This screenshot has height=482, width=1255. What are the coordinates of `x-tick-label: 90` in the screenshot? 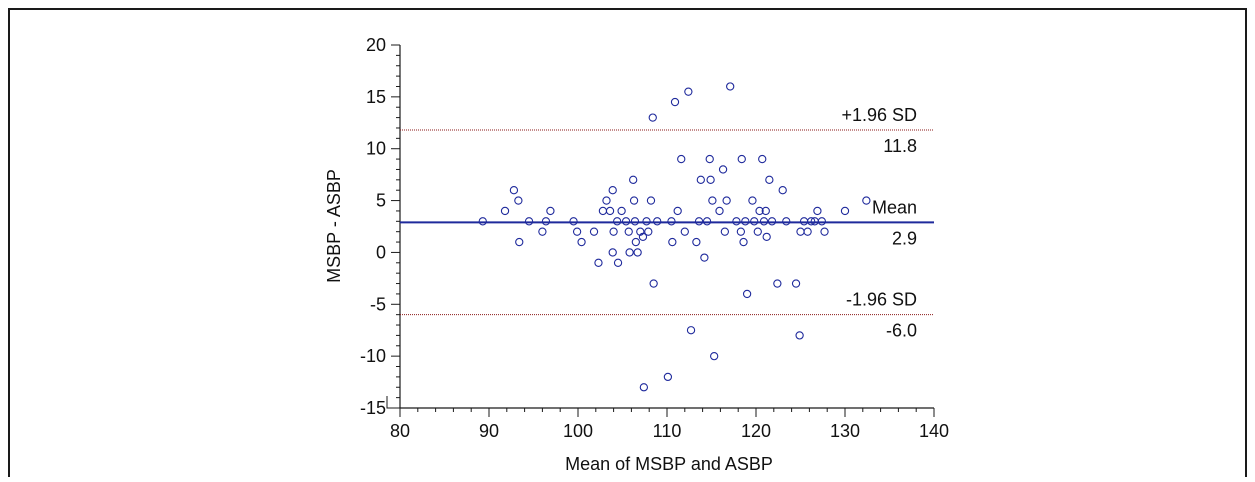 It's located at (489, 431).